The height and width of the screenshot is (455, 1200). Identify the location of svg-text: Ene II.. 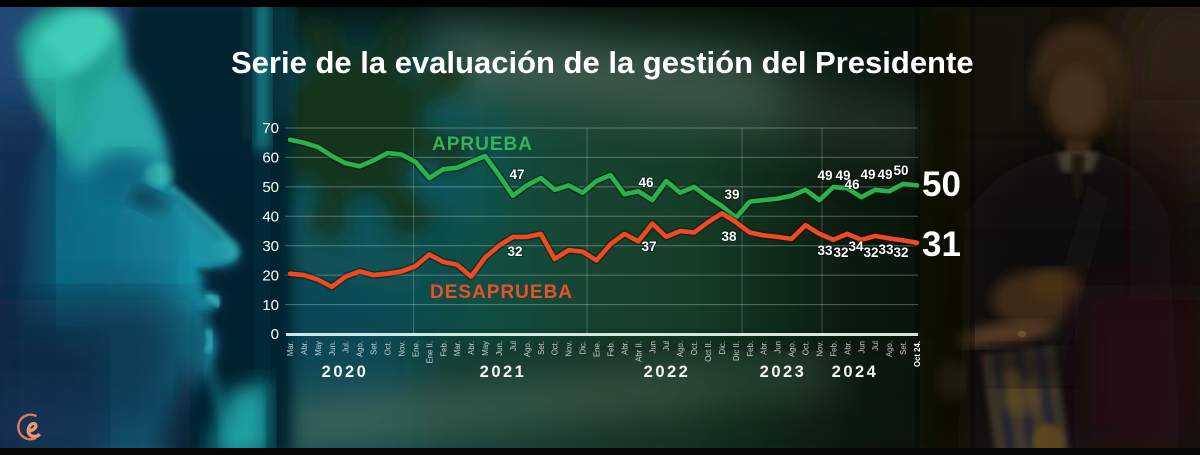
(429, 352).